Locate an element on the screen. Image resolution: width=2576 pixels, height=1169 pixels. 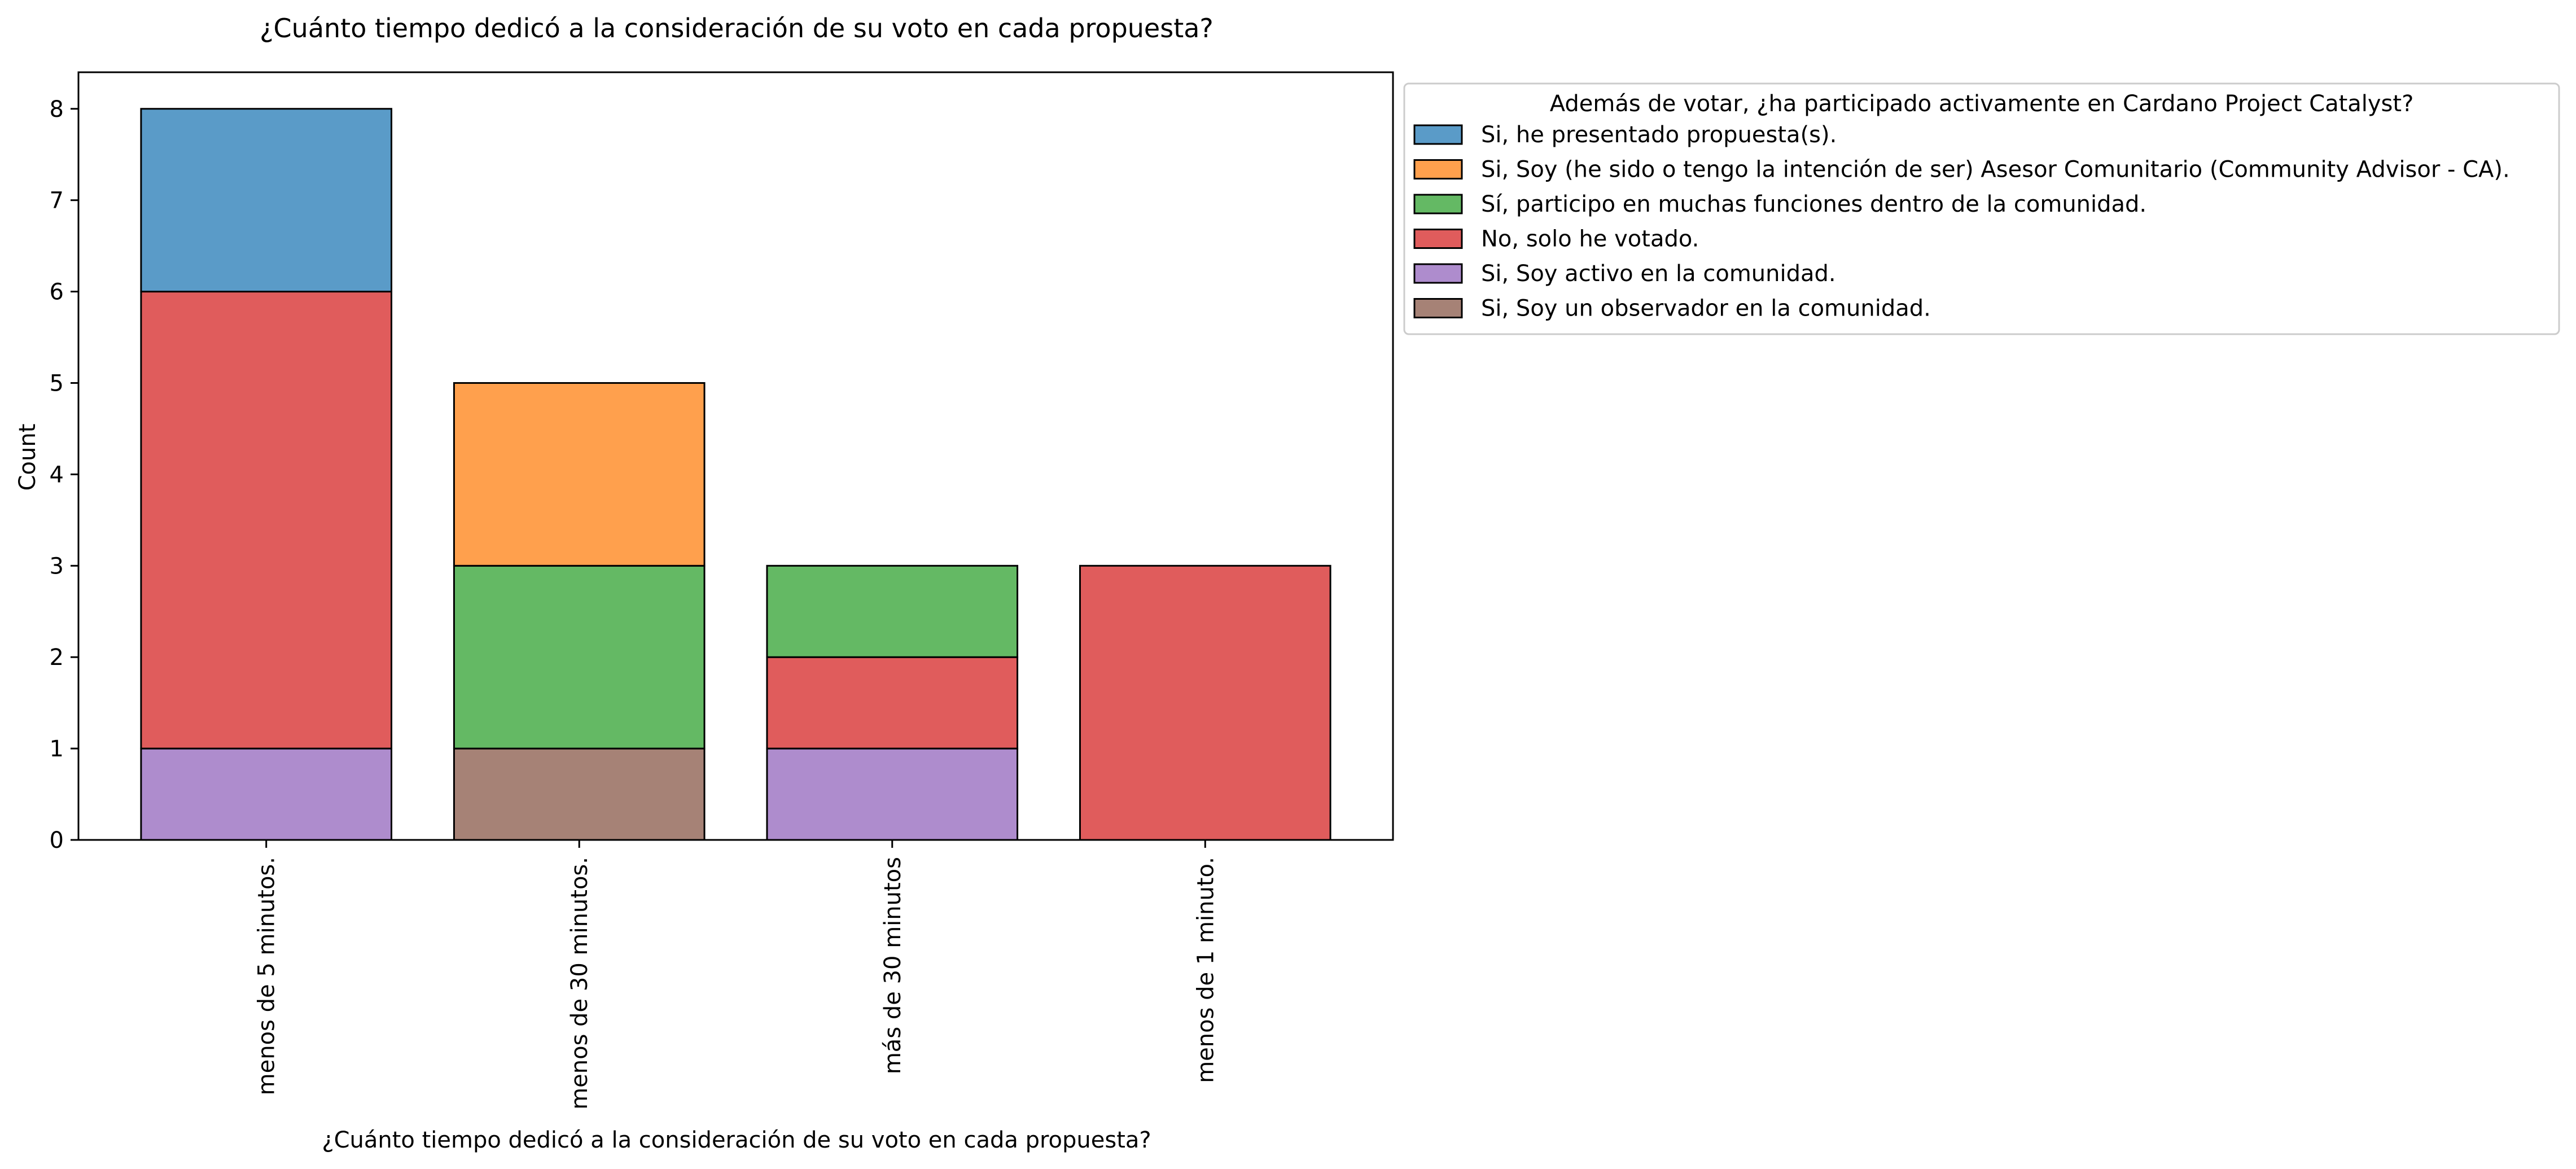
y-ticks-layer: 0 1 2 3 4 5 6 7 8 is located at coordinates (64, 475).